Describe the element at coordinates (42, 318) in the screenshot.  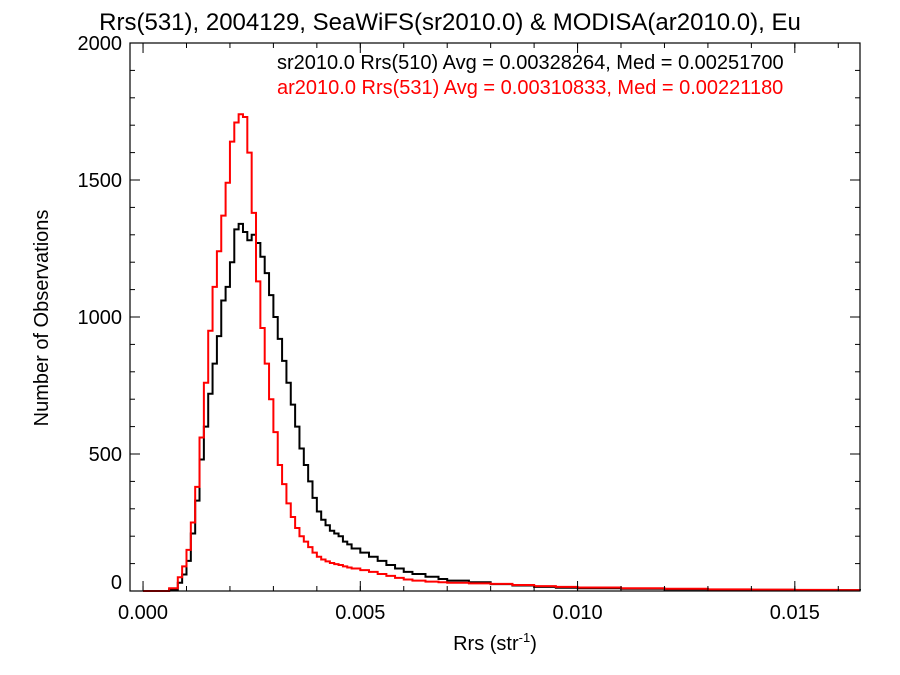
I see `y-axis-label: Number of Observations` at that location.